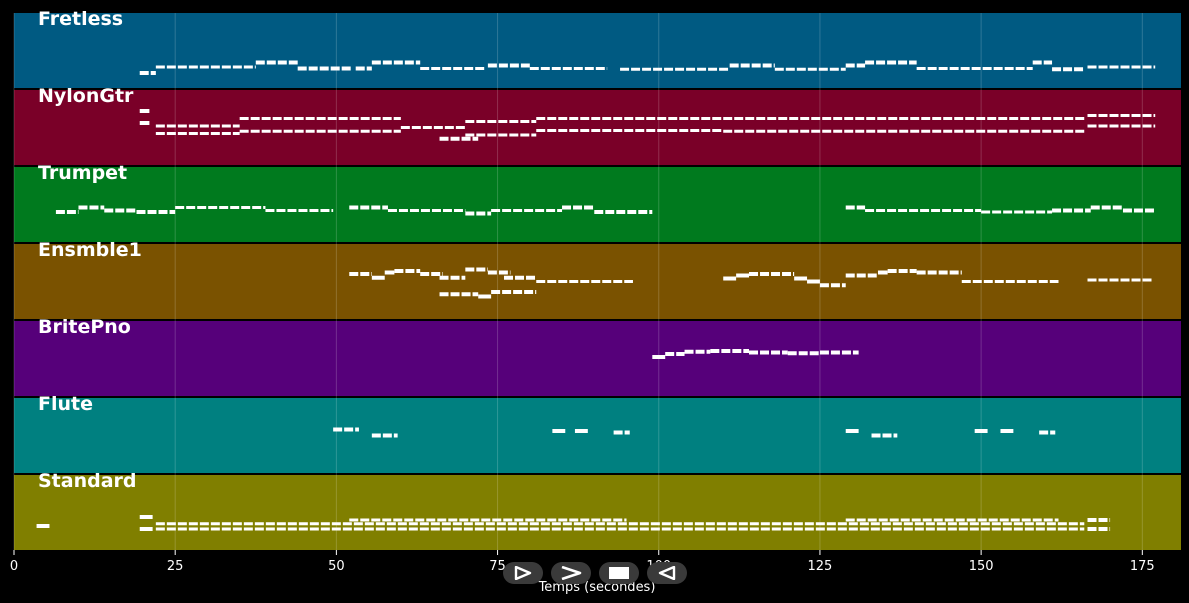 The width and height of the screenshot is (1189, 603). Describe the element at coordinates (336, 566) in the screenshot. I see `x-tick-label: 50` at that location.